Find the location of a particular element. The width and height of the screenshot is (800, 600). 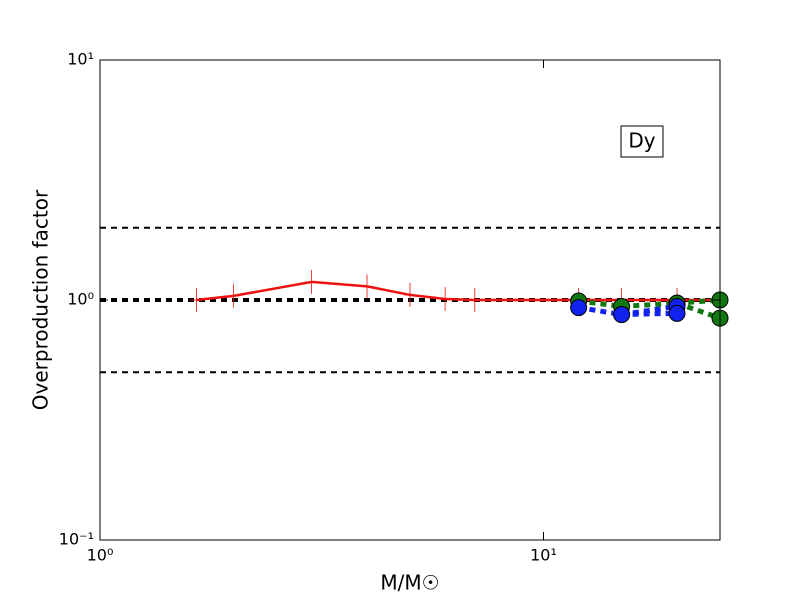

y-tick-label: 10¹ is located at coordinates (80, 59).